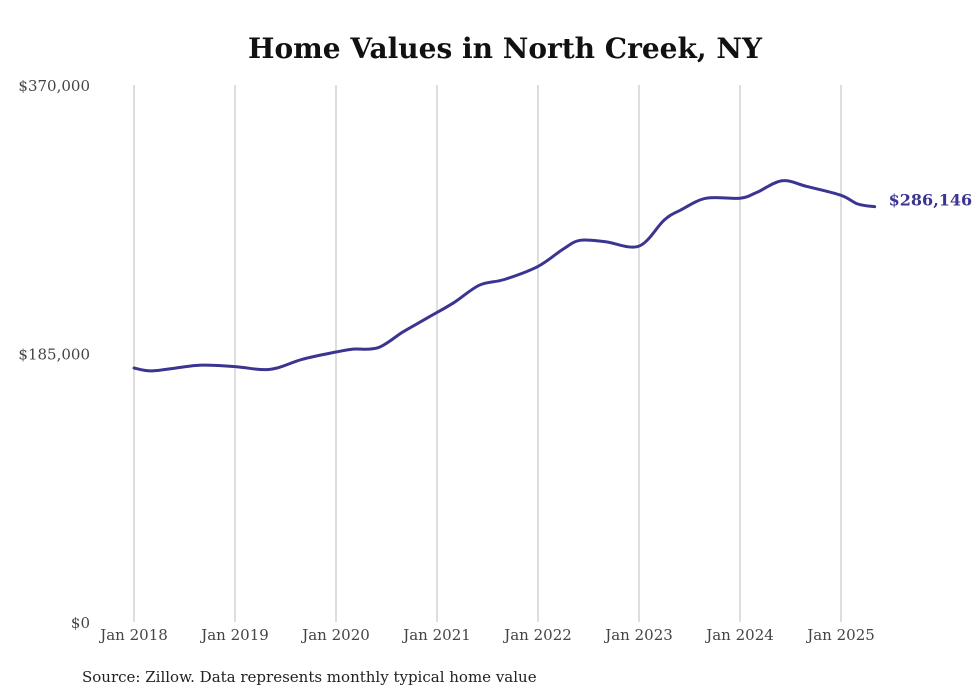 The width and height of the screenshot is (980, 699). Describe the element at coordinates (335, 635) in the screenshot. I see `x-tick-label: Jan 2020` at that location.